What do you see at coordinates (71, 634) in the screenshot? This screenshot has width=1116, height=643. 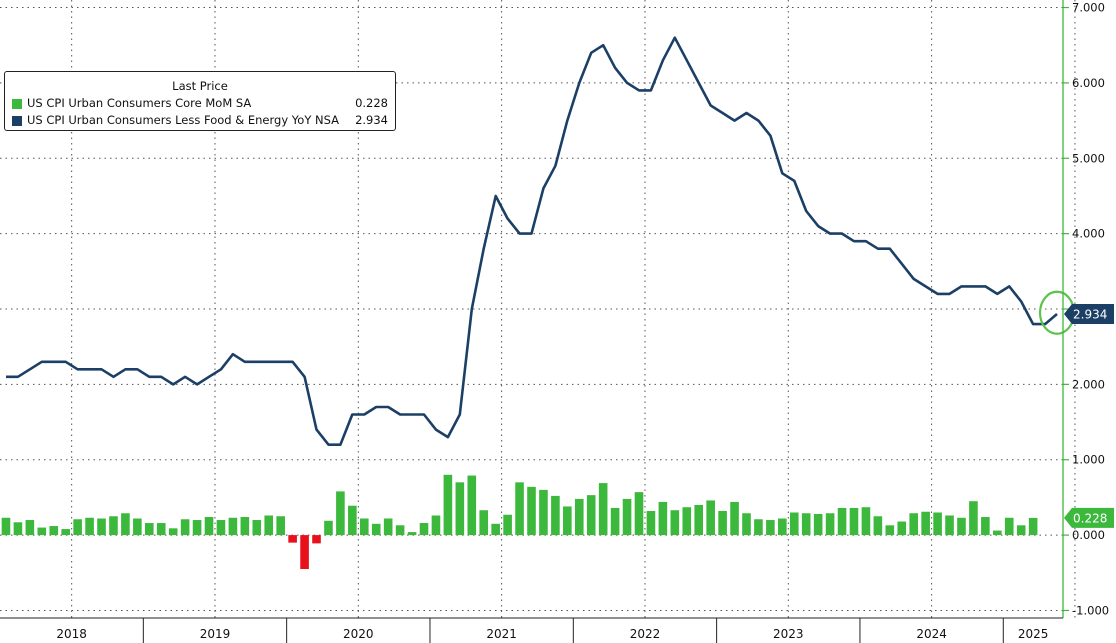 I see `x-tick-label: 2018` at bounding box center [71, 634].